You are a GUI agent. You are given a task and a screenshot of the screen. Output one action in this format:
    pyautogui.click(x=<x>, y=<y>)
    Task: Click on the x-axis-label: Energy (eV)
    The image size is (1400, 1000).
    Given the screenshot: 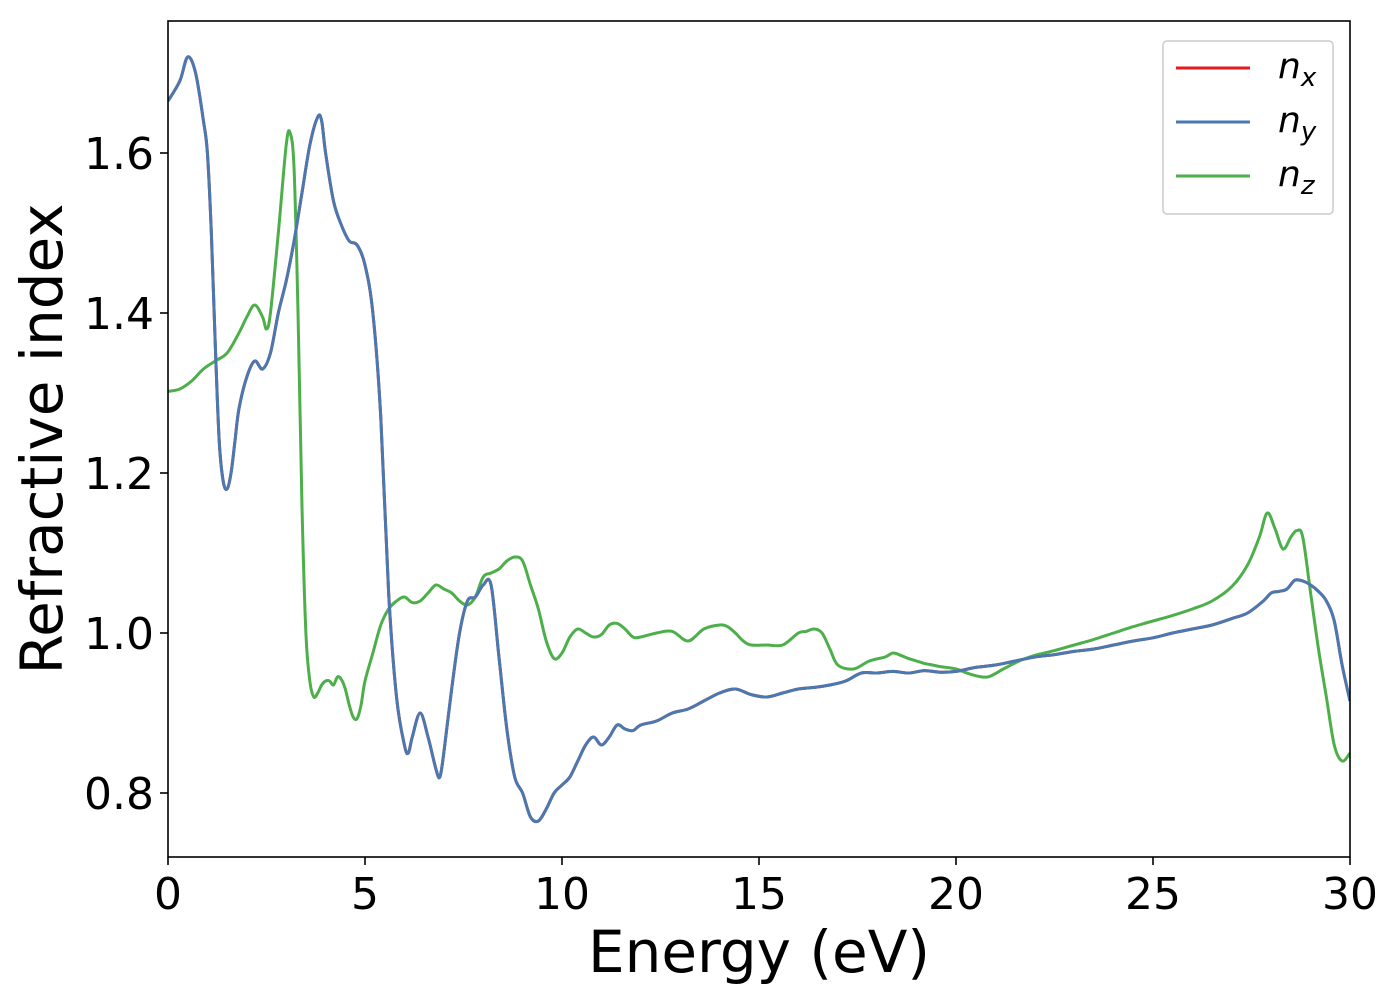 What is the action you would take?
    pyautogui.click(x=759, y=952)
    